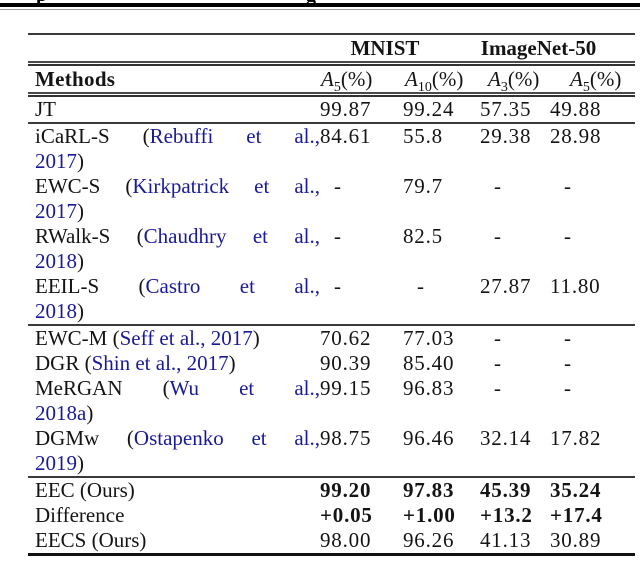  Describe the element at coordinates (61, 413) in the screenshot. I see `citation-link: 2018a` at that location.